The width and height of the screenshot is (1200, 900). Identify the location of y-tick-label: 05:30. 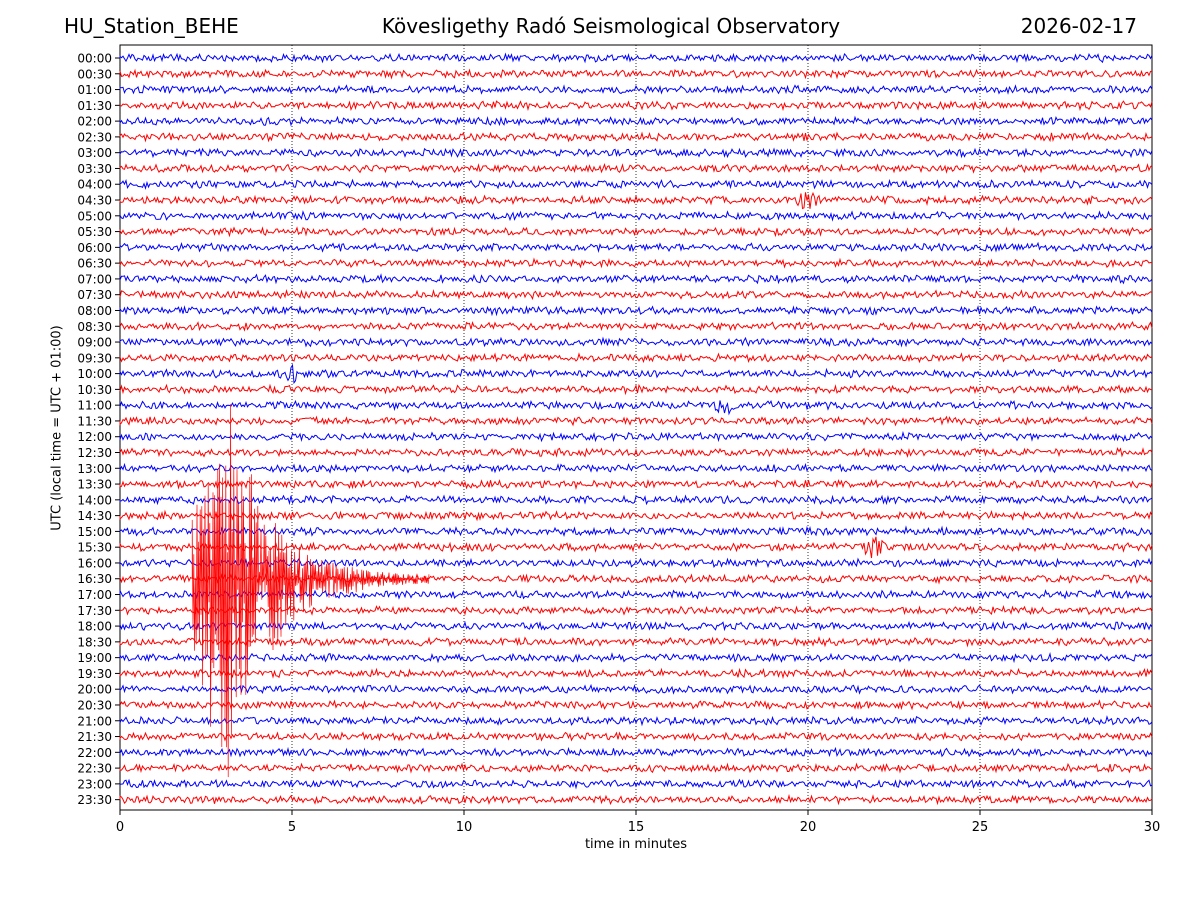
(94, 232).